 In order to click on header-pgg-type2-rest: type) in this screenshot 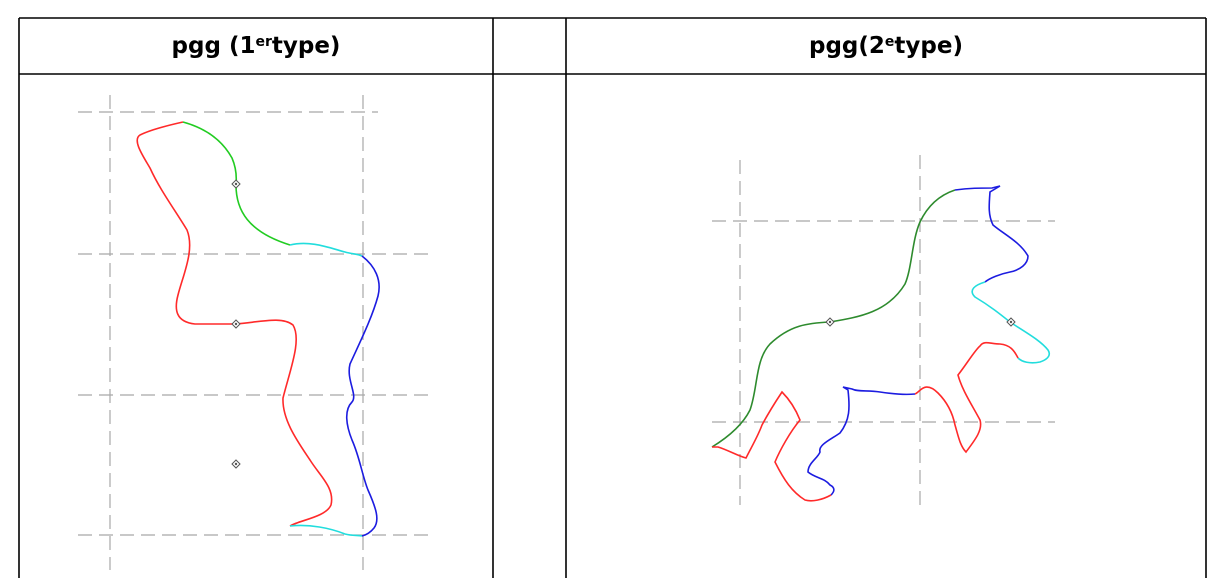, I will do `click(928, 46)`.